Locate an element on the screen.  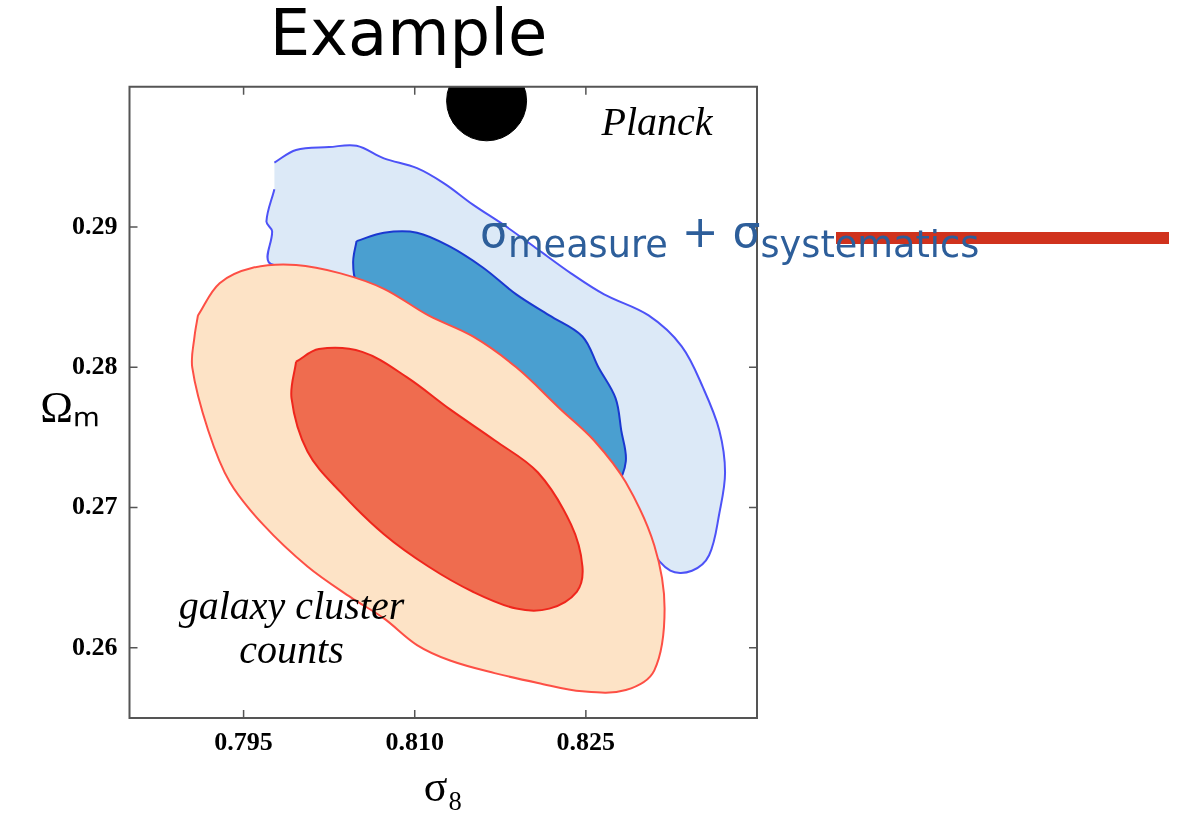
x-tick-label: 0.810 is located at coordinates (414, 742).